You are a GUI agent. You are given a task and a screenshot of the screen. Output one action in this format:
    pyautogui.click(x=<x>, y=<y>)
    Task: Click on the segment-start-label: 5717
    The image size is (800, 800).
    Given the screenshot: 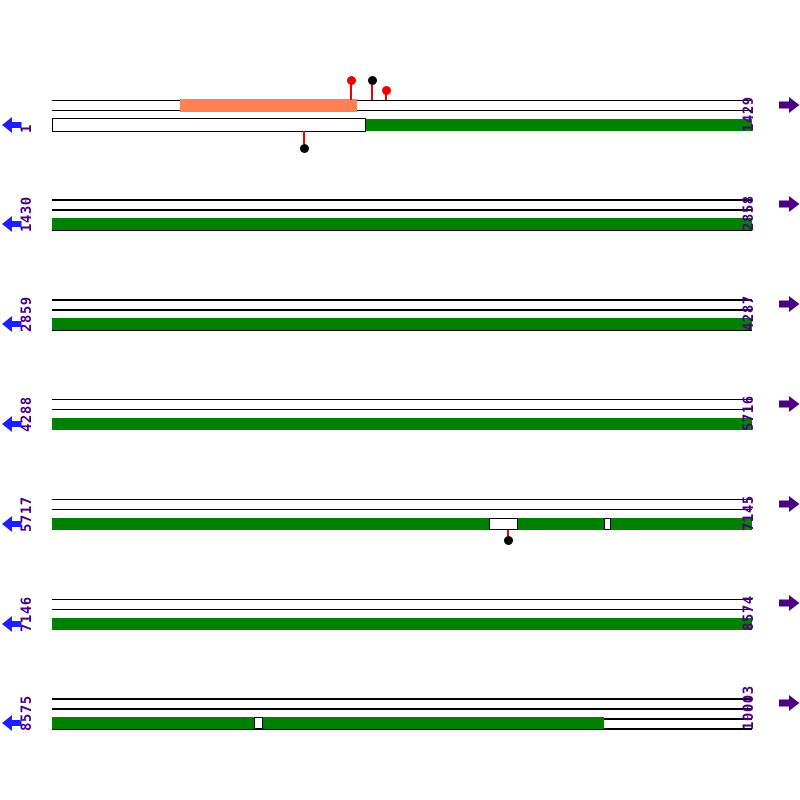 What is the action you would take?
    pyautogui.click(x=27, y=514)
    